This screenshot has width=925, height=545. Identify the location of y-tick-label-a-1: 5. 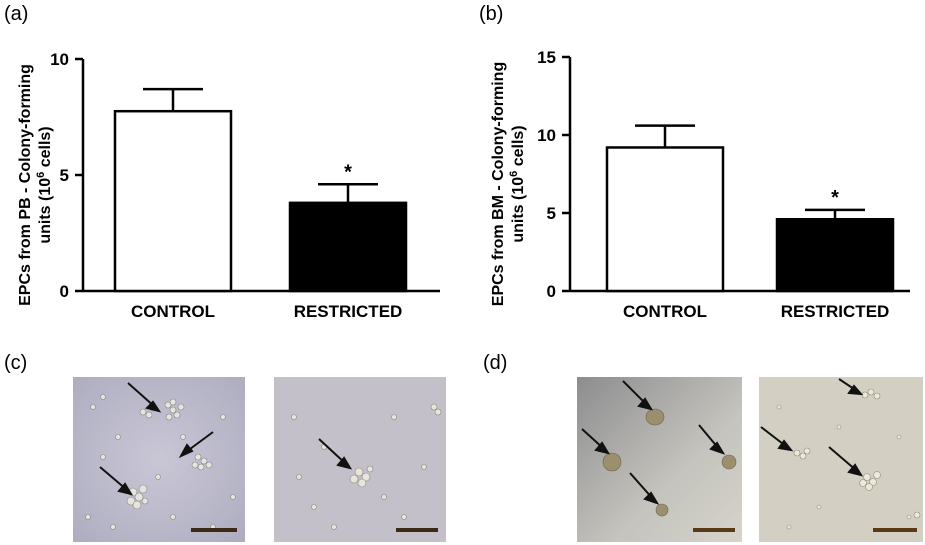
(64, 175).